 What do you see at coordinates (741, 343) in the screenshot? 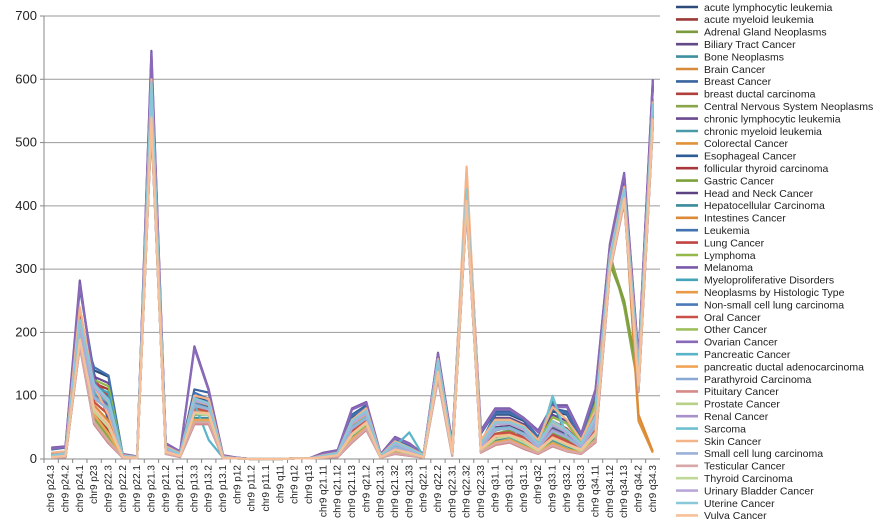
I see `legend-label: Ovarian Cancer` at bounding box center [741, 343].